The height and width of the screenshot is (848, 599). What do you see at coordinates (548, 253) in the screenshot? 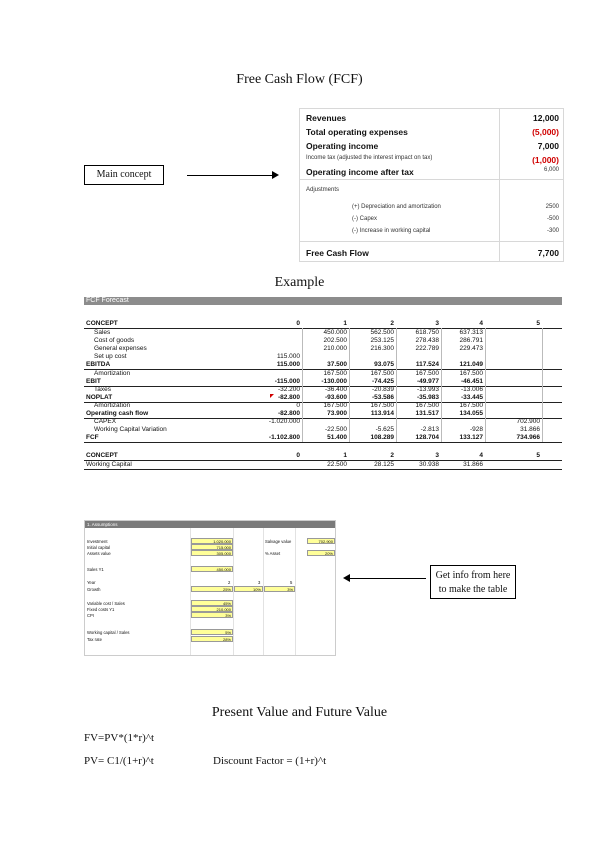
I see `concept-row-value: 7,700` at bounding box center [548, 253].